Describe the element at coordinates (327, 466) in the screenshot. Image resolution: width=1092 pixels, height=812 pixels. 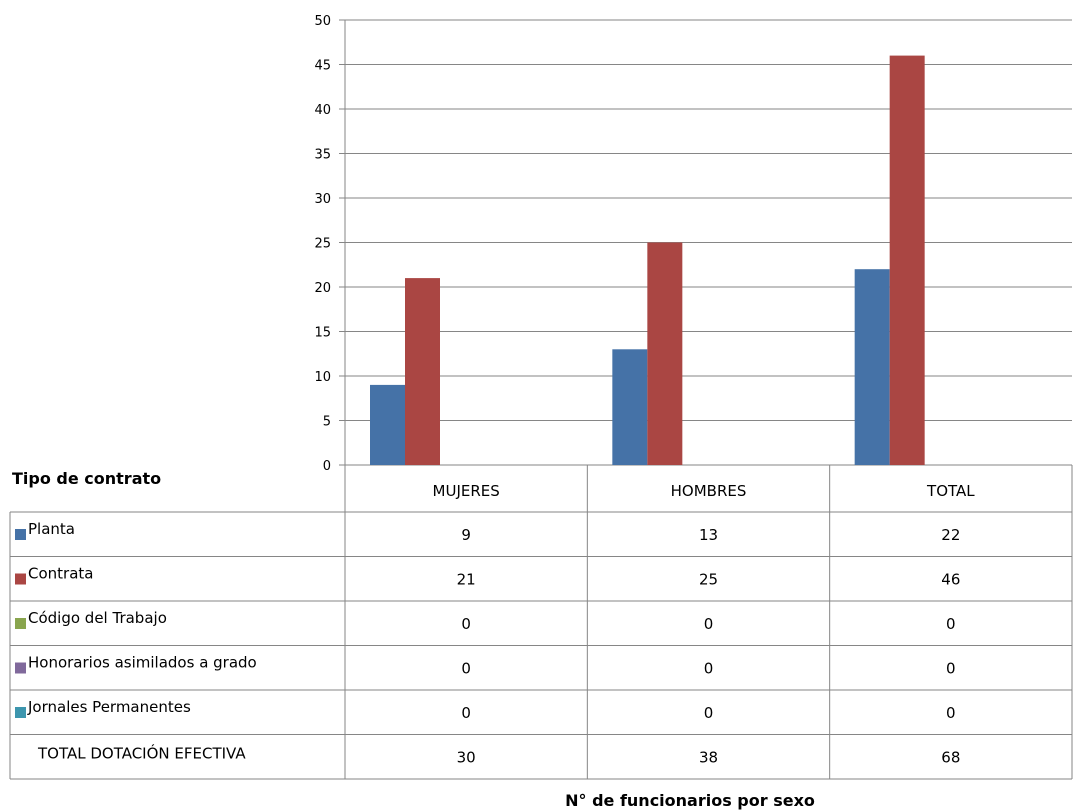
I see `y-tick-label: 0` at that location.